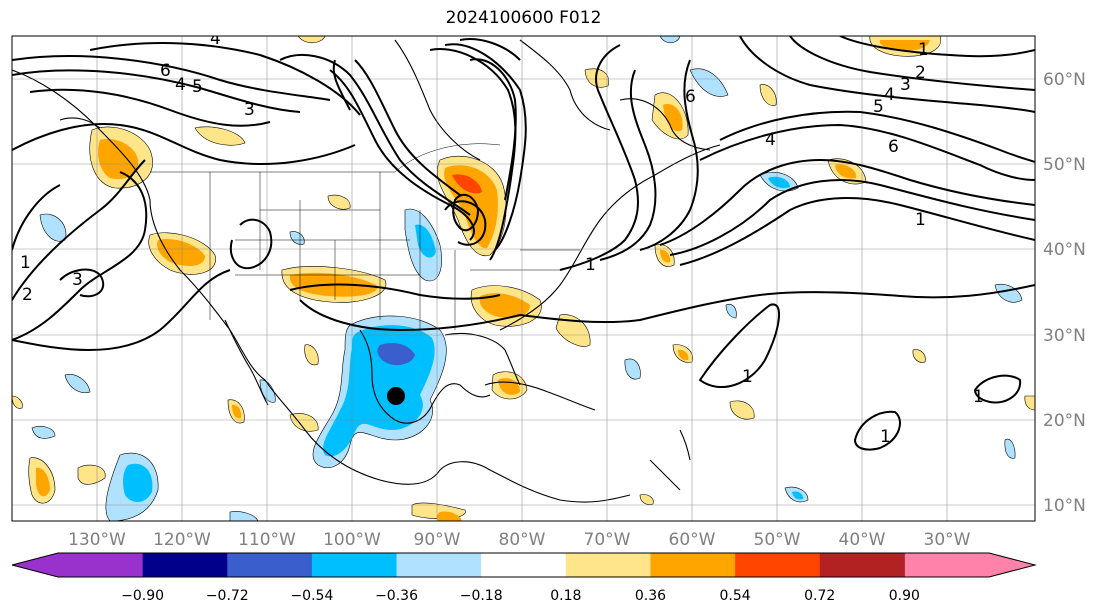  Describe the element at coordinates (227, 596) in the screenshot. I see `colorbar-tick-label: −0.72` at that location.